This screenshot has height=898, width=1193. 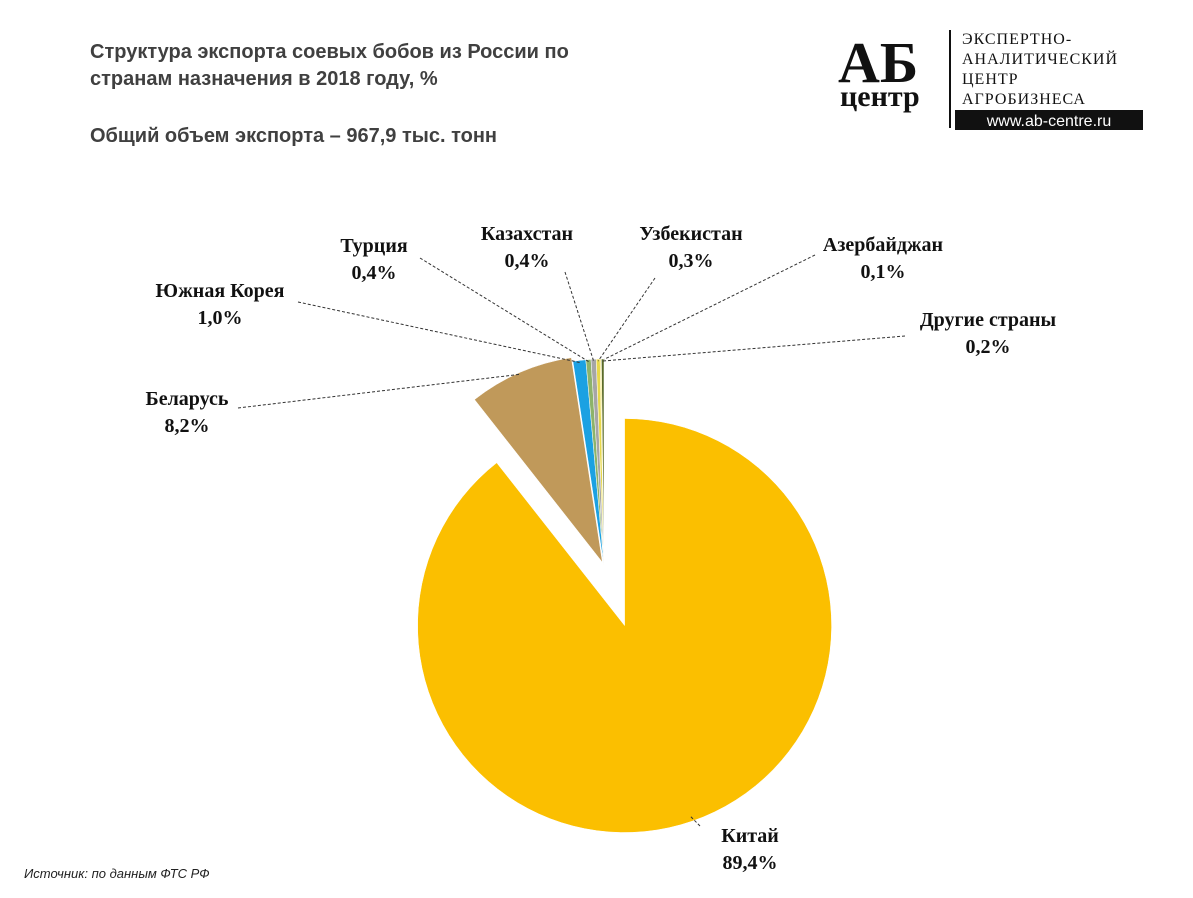 I want to click on chart-subtitle: Общий объем экспорта – 967,9 тыс. тонн, so click(x=293, y=136).